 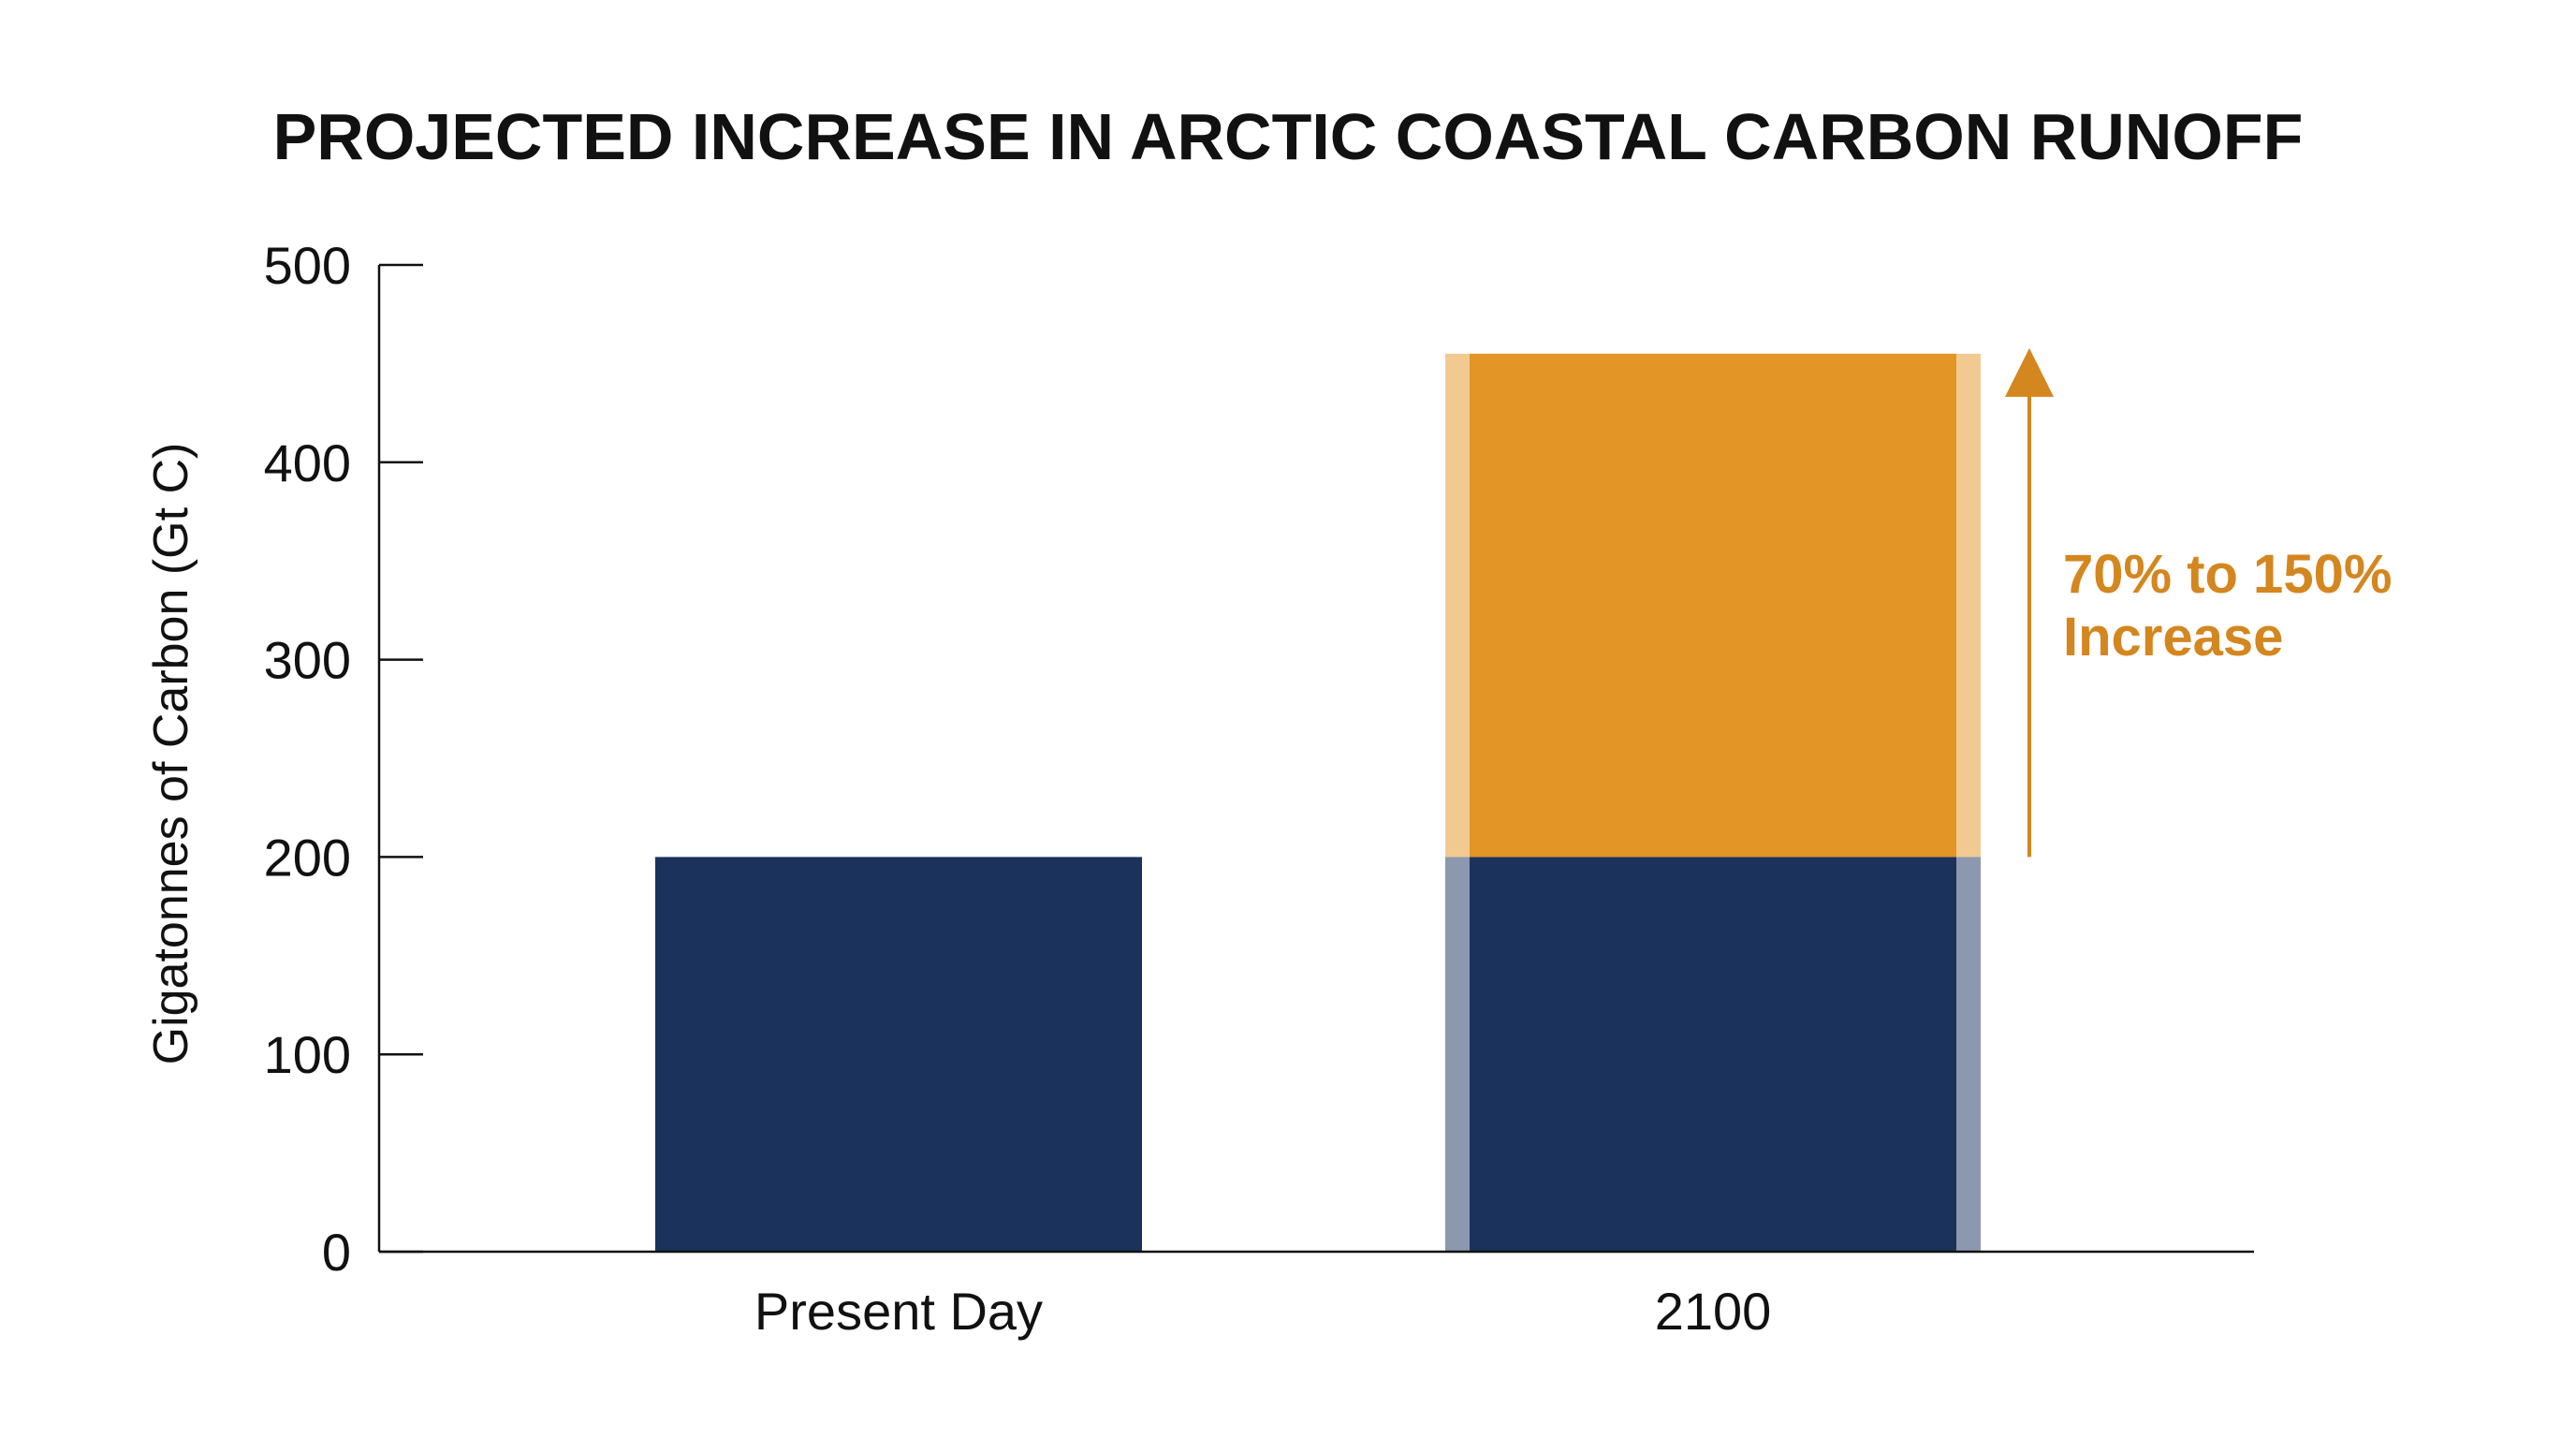 I want to click on annotation-line-1: 70% to 150%, so click(x=2227, y=574).